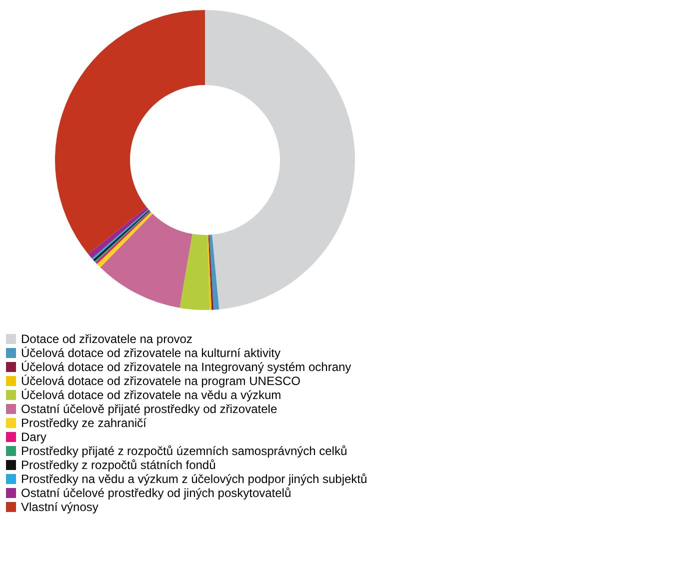 This screenshot has width=683, height=576. What do you see at coordinates (106, 339) in the screenshot?
I see `legend-label: Dotace od zřizovatele na provoz` at bounding box center [106, 339].